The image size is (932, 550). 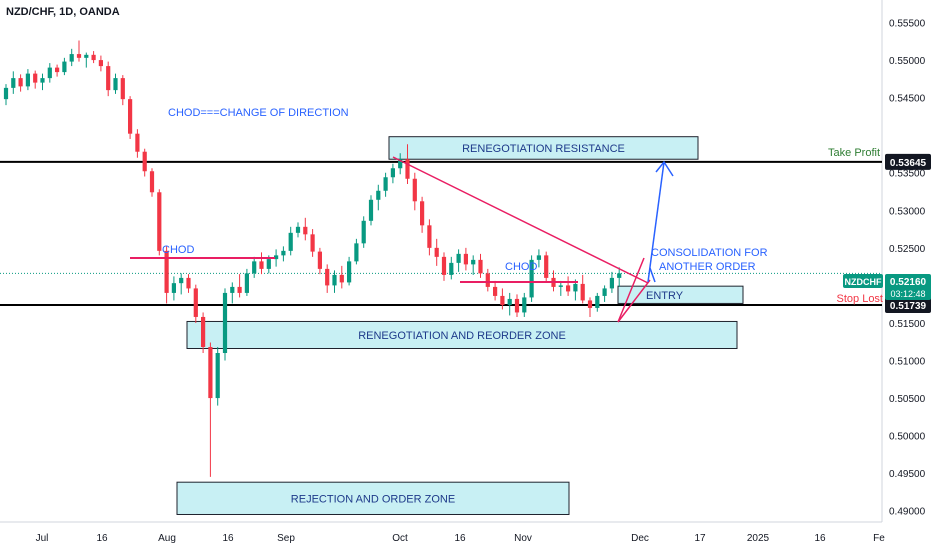 I want to click on time-tick-label: Oct, so click(x=400, y=538).